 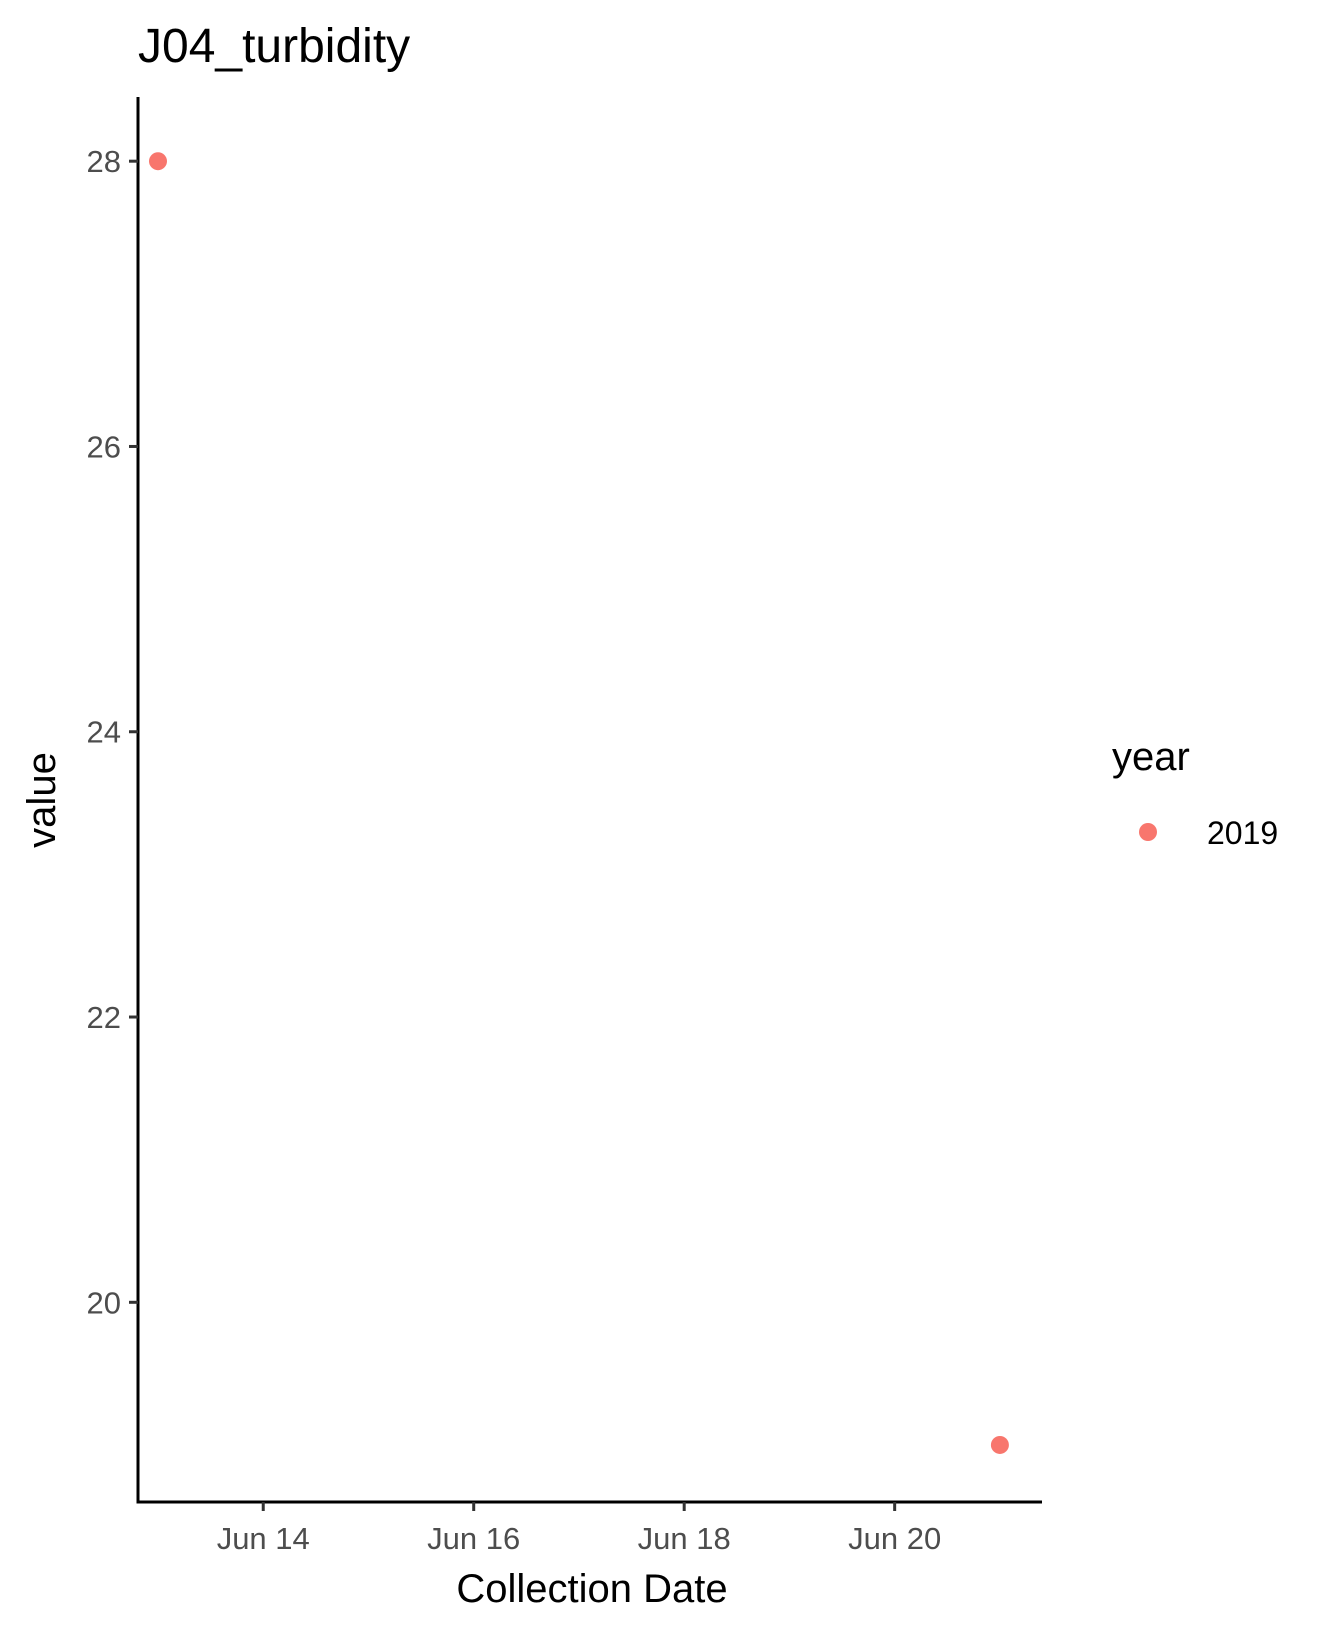 What do you see at coordinates (1242, 833) in the screenshot?
I see `legend-label: 2019` at bounding box center [1242, 833].